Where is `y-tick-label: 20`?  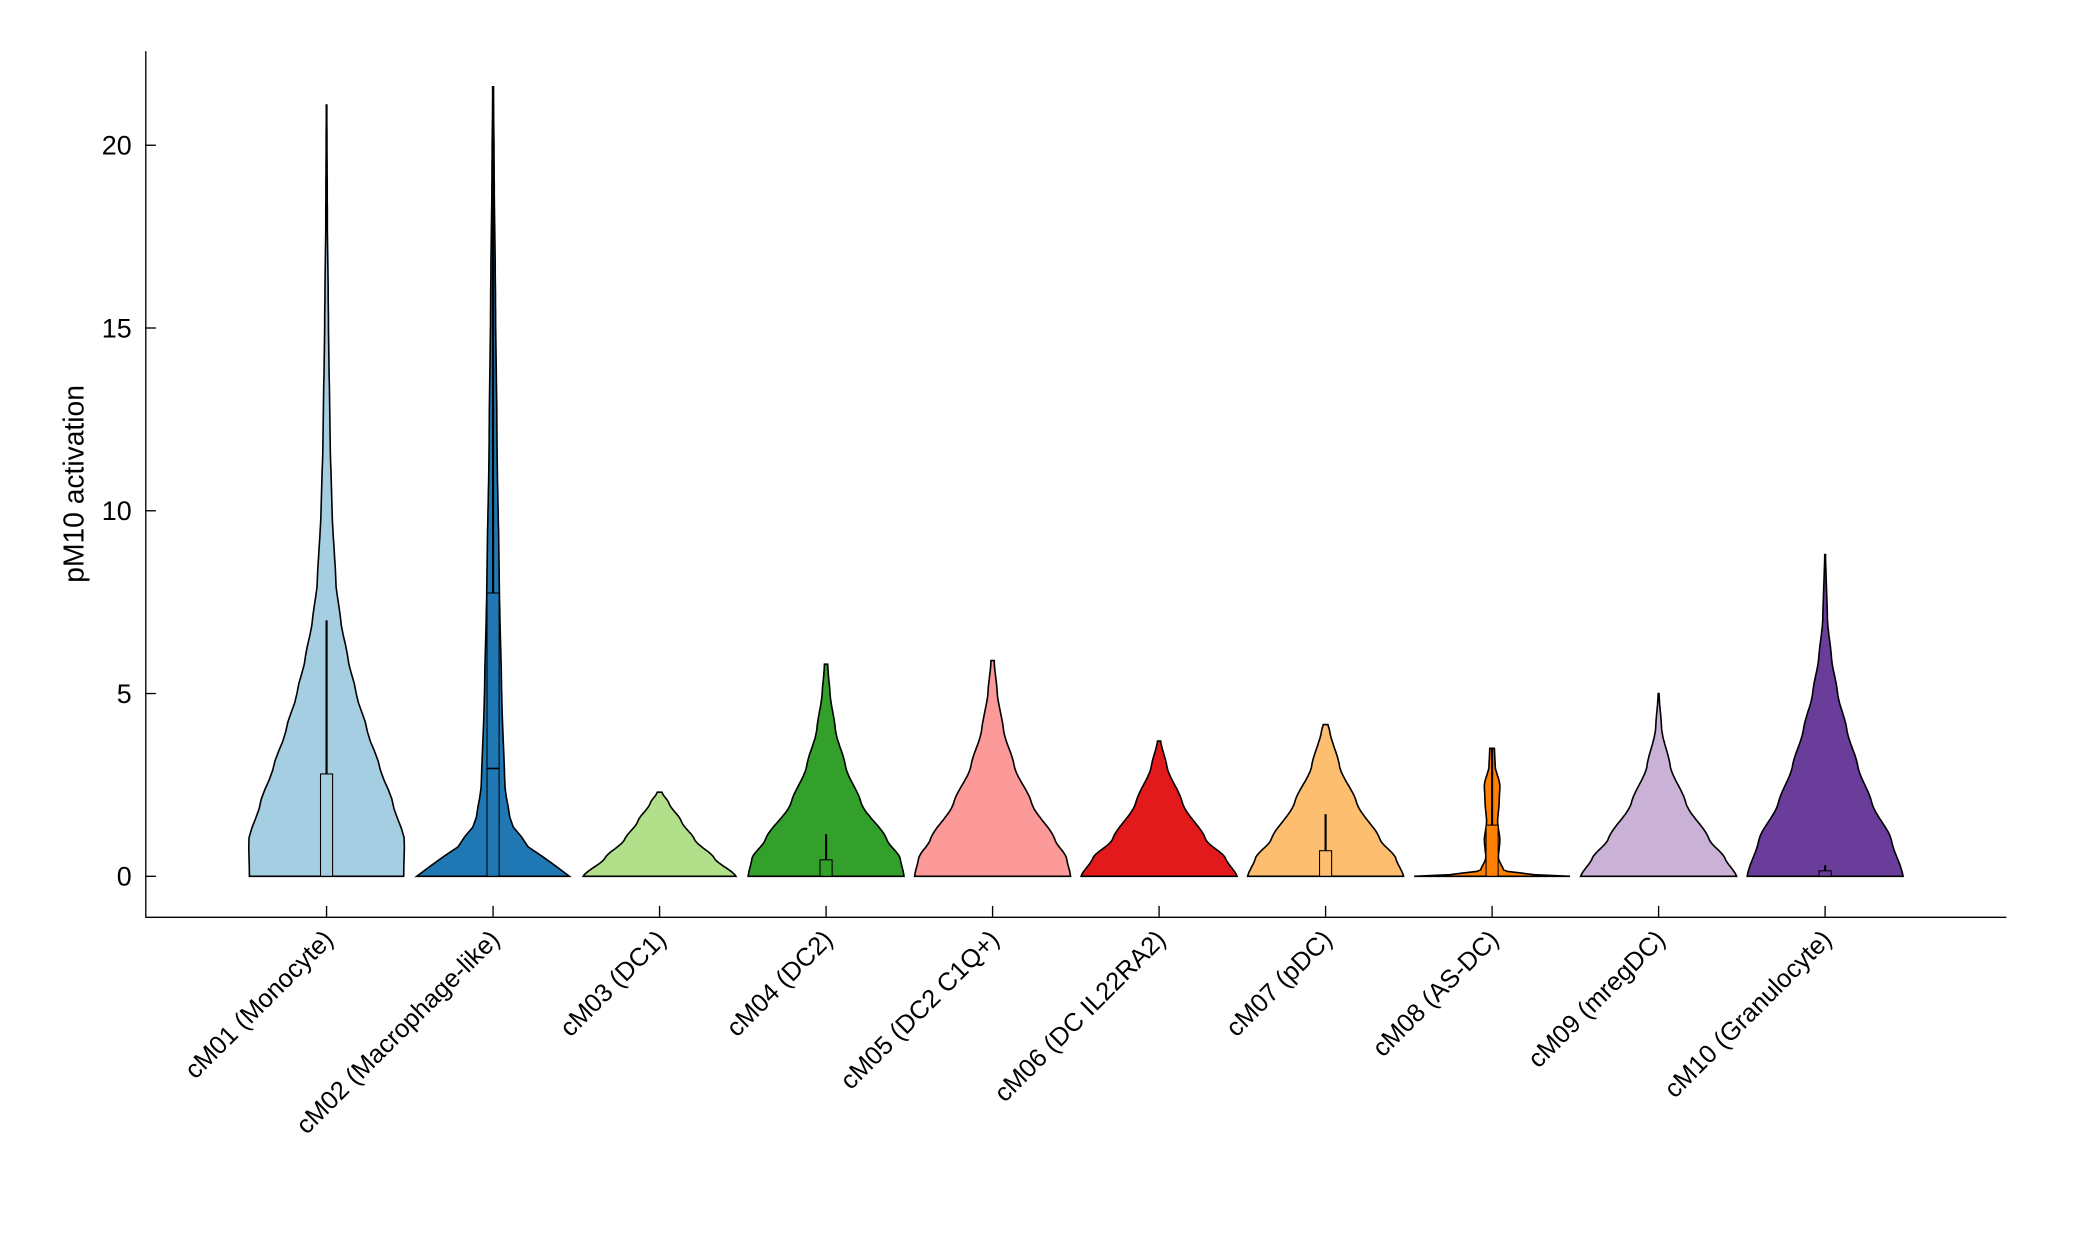 y-tick-label: 20 is located at coordinates (117, 146).